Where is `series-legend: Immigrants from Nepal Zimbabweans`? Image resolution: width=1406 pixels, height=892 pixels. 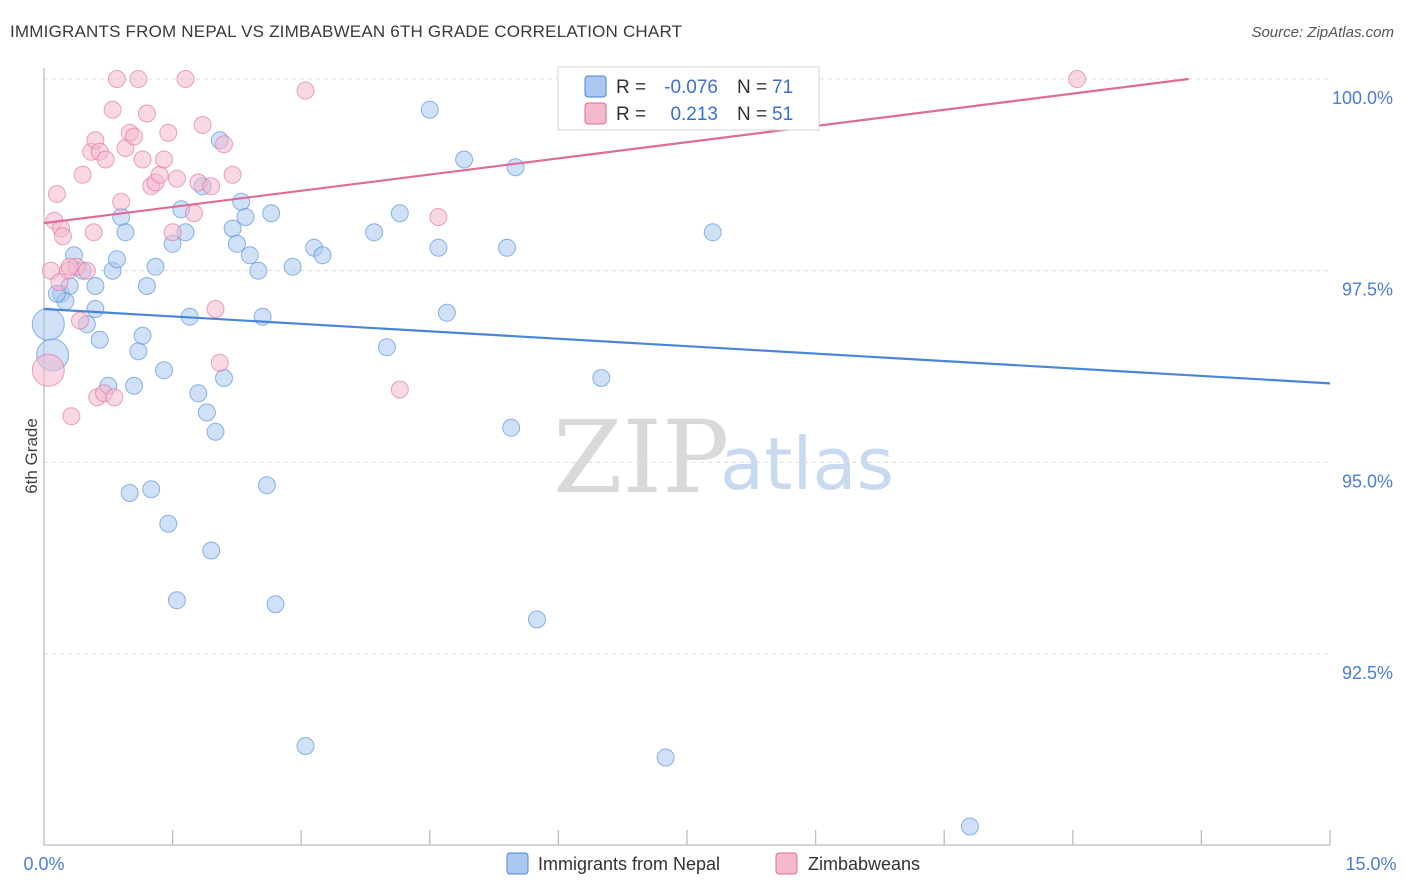
series-legend: Immigrants from Nepal Zimbabweans is located at coordinates (713, 863).